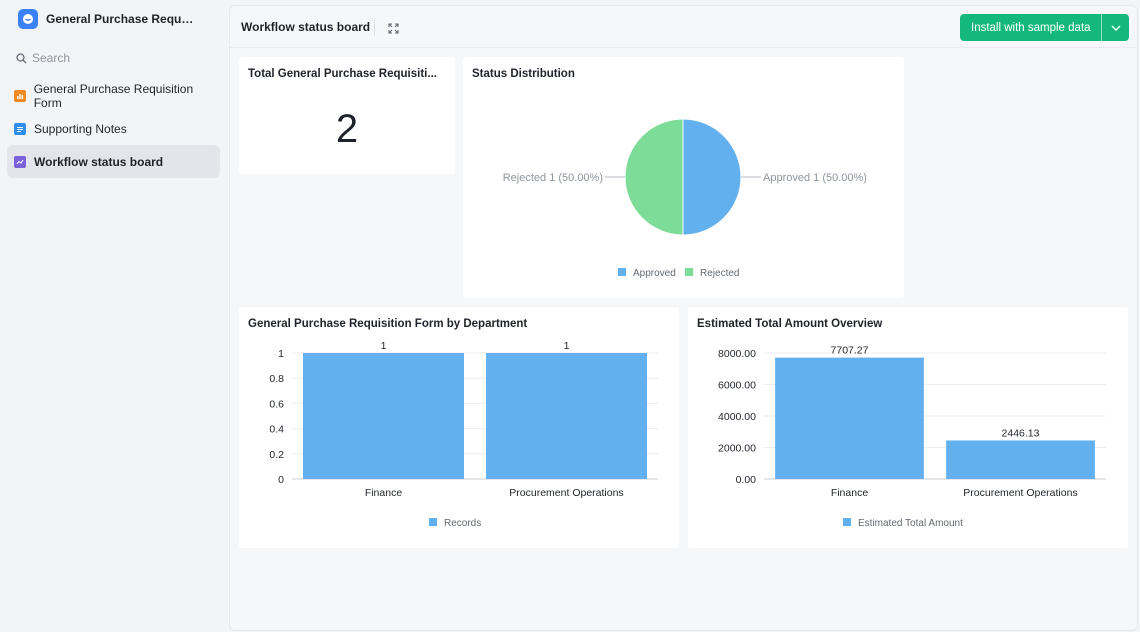 The height and width of the screenshot is (632, 1140). Describe the element at coordinates (20, 128) in the screenshot. I see `notes-icon` at that location.